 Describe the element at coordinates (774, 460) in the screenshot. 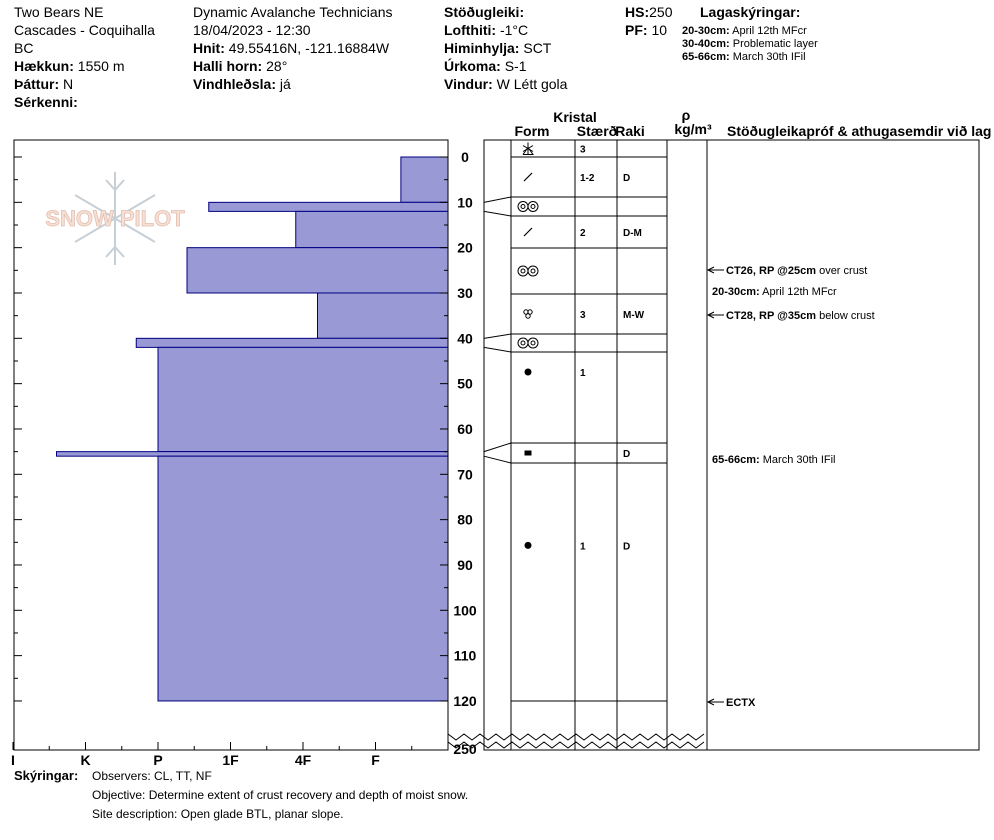

I see `test-label: 65-66cm: March 30th IFil` at that location.